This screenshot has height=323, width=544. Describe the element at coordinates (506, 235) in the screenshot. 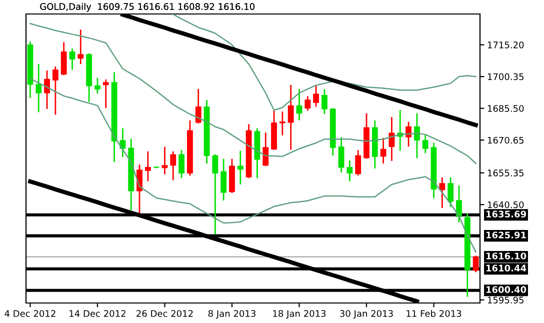

I see `ref-line-label: 1625.91` at that location.